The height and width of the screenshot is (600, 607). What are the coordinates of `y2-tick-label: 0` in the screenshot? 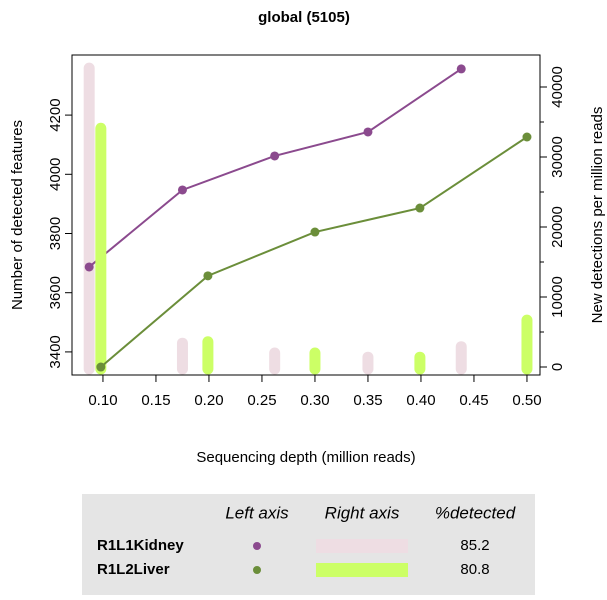 It's located at (557, 367).